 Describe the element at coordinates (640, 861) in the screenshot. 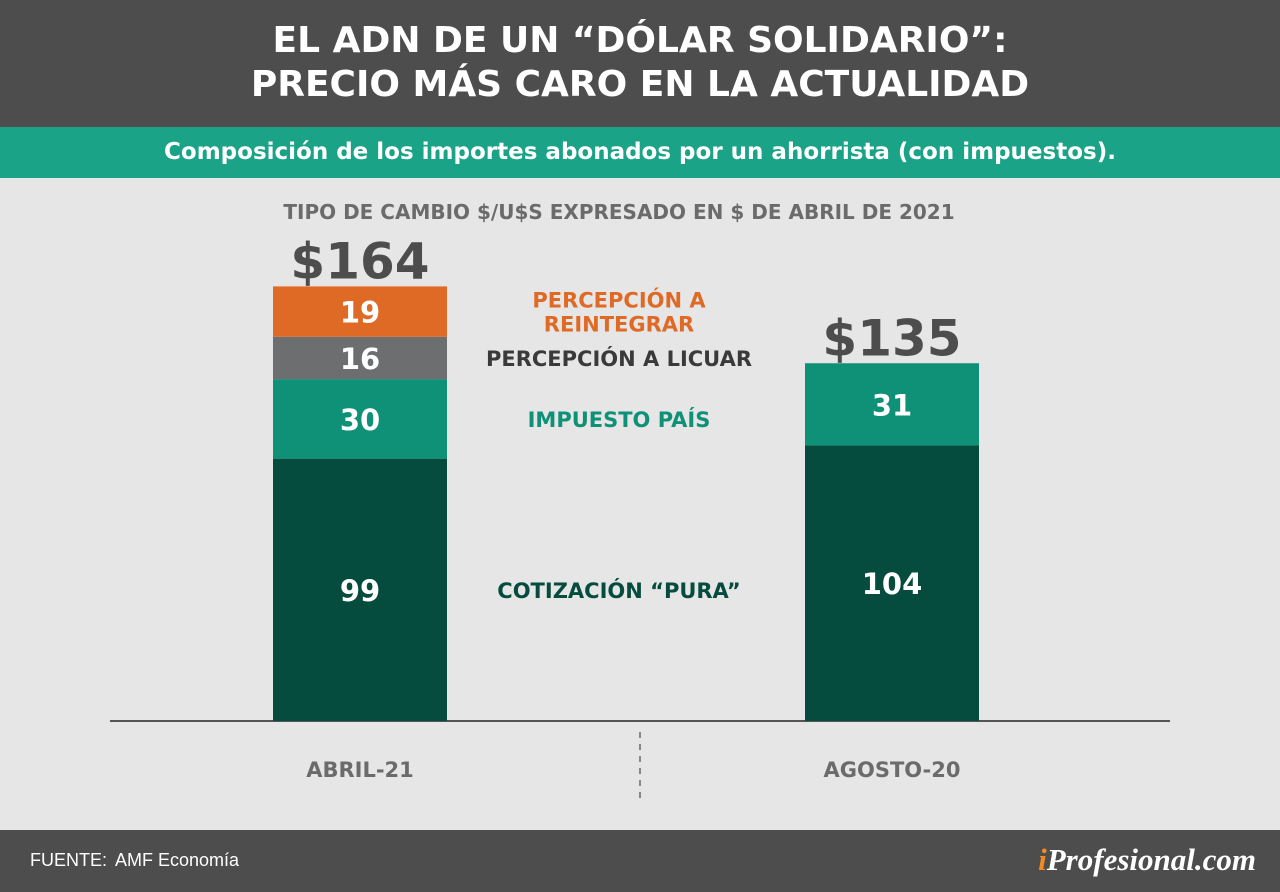

I see `footer: FUENTE: AMF Economía iProfesional.com` at that location.